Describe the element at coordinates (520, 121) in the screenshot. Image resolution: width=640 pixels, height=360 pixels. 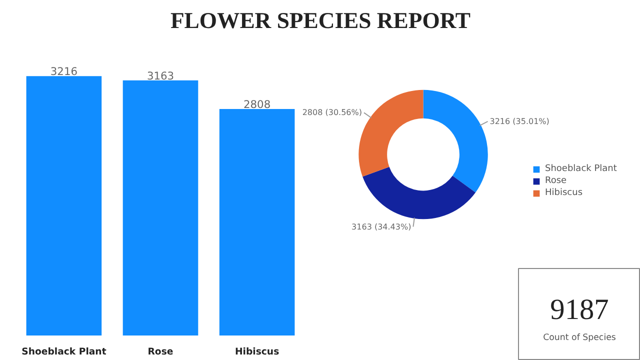
I see `data-label: 3216 (35.01%)` at that location.